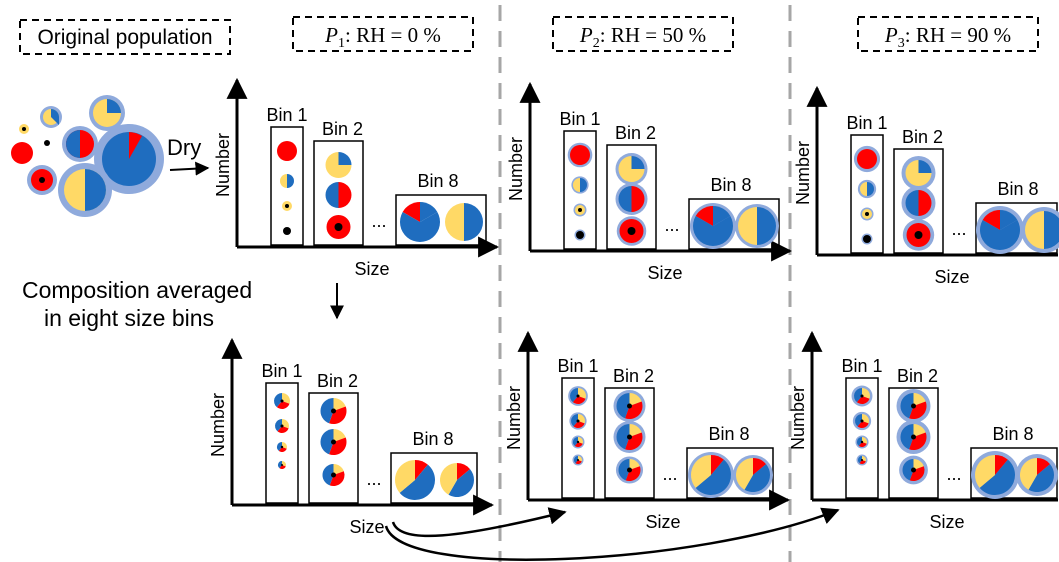  What do you see at coordinates (901, 43) in the screenshot?
I see `scenario-subscript: 3` at bounding box center [901, 43].